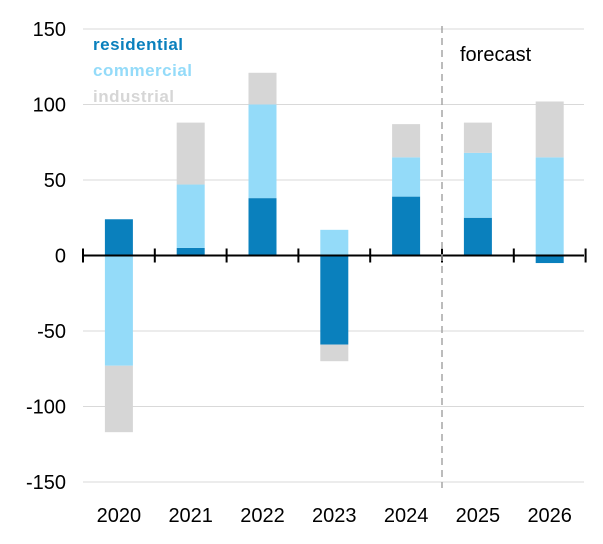 This screenshot has height=544, width=603. Describe the element at coordinates (549, 129) in the screenshot. I see `bar-industrial-2026` at that location.